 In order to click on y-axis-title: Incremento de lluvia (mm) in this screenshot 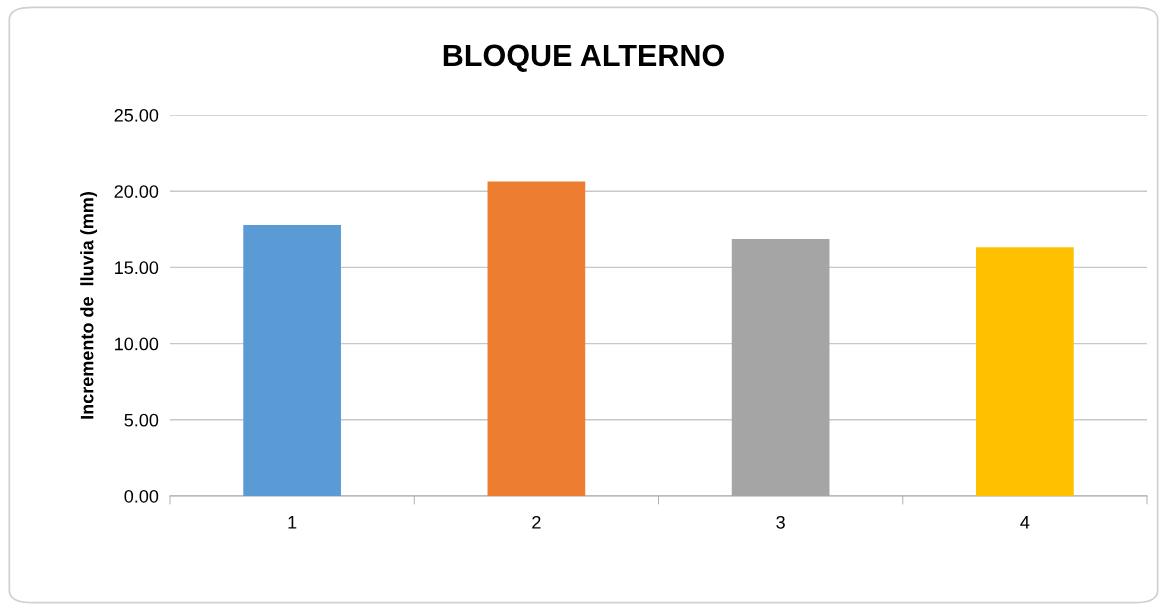, I will do `click(89, 305)`.